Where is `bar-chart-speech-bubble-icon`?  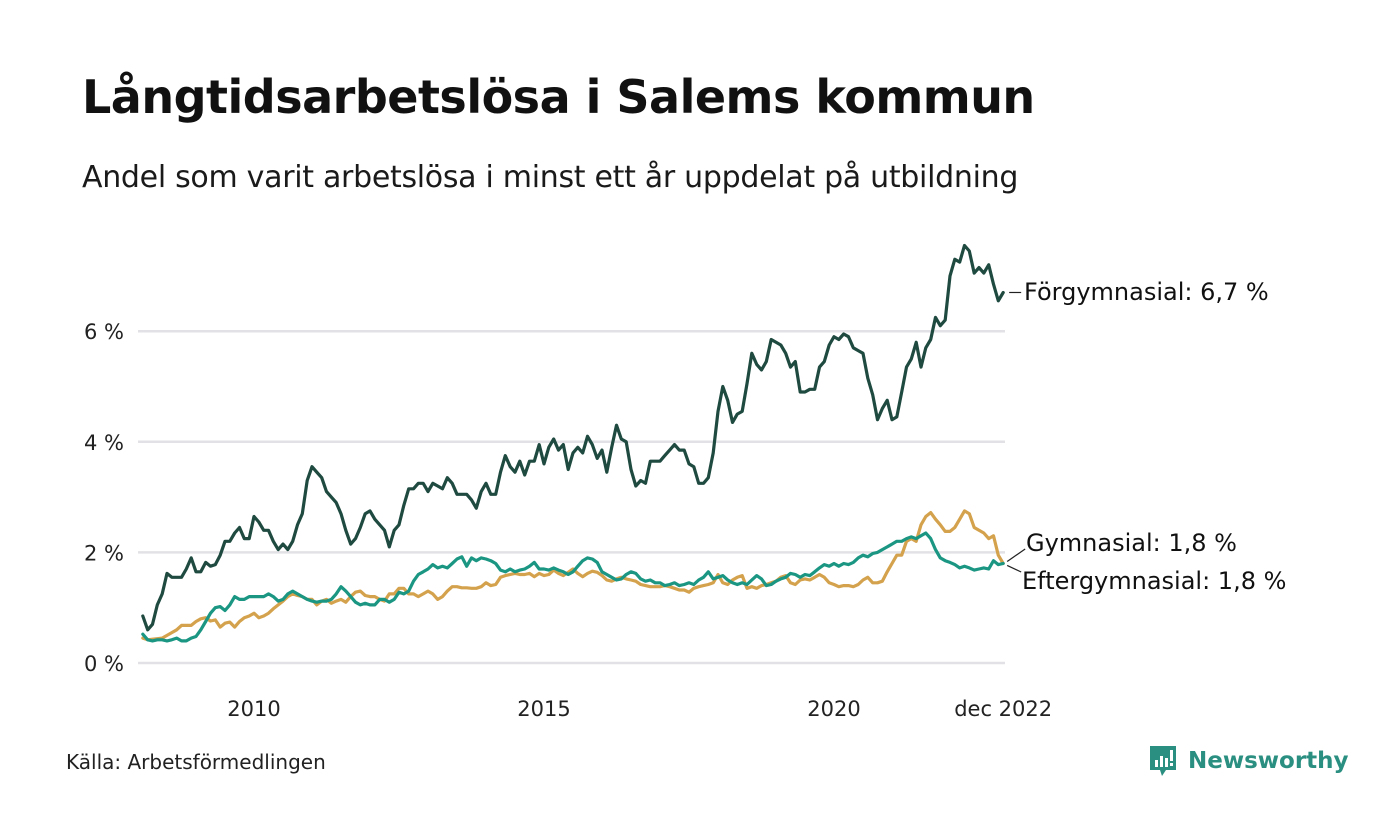
bar-chart-speech-bubble-icon is located at coordinates (1163, 761).